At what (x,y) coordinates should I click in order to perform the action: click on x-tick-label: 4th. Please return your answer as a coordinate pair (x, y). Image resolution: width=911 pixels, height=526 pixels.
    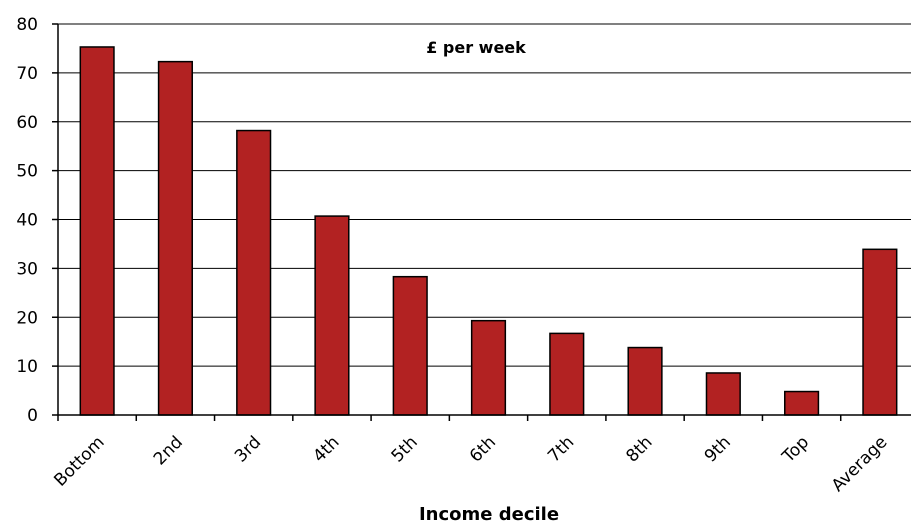
    Looking at the image, I should click on (326, 449).